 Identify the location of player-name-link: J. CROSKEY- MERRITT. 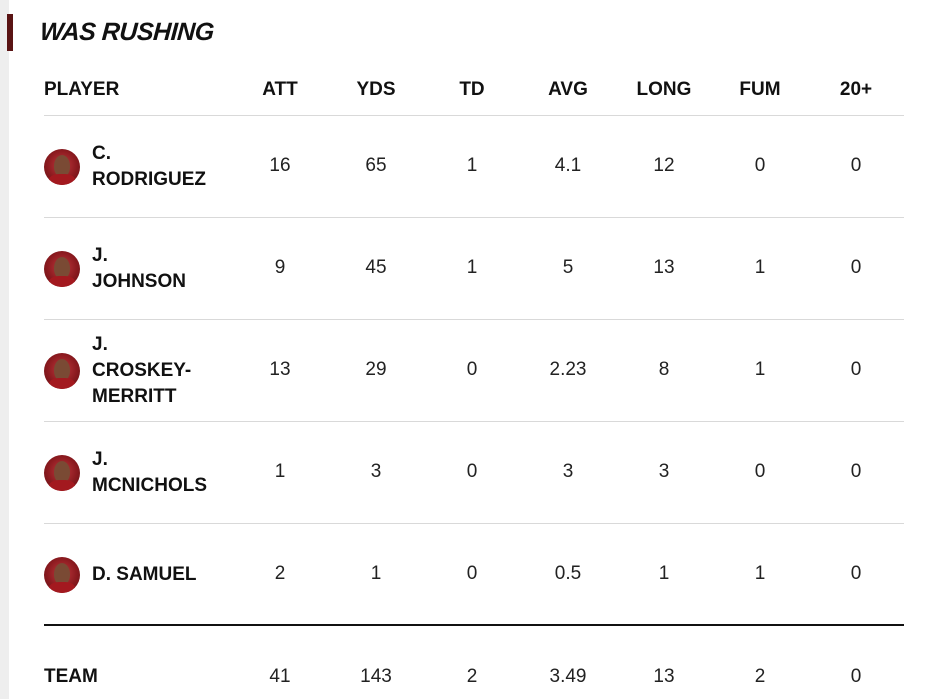
(157, 371).